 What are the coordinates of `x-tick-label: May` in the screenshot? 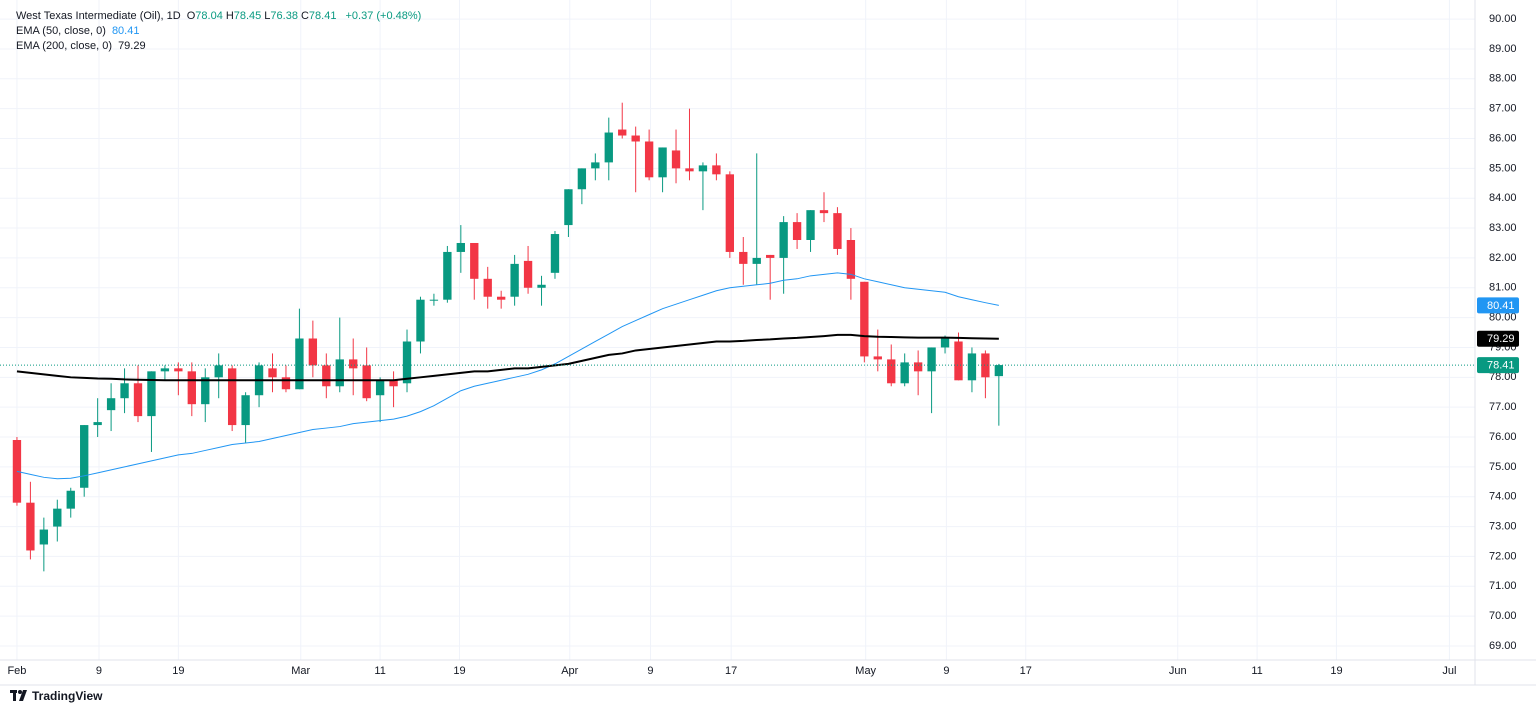 It's located at (865, 671).